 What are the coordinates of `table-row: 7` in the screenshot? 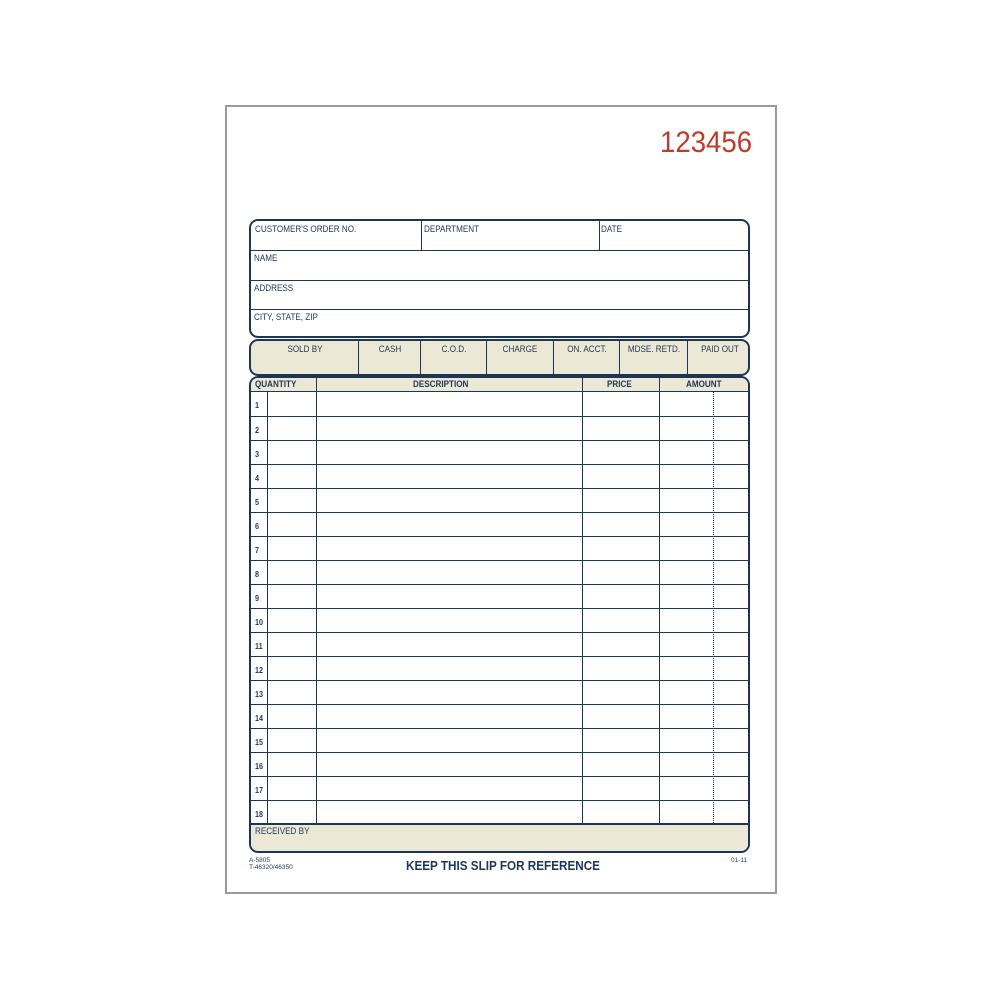 It's located at (499, 548).